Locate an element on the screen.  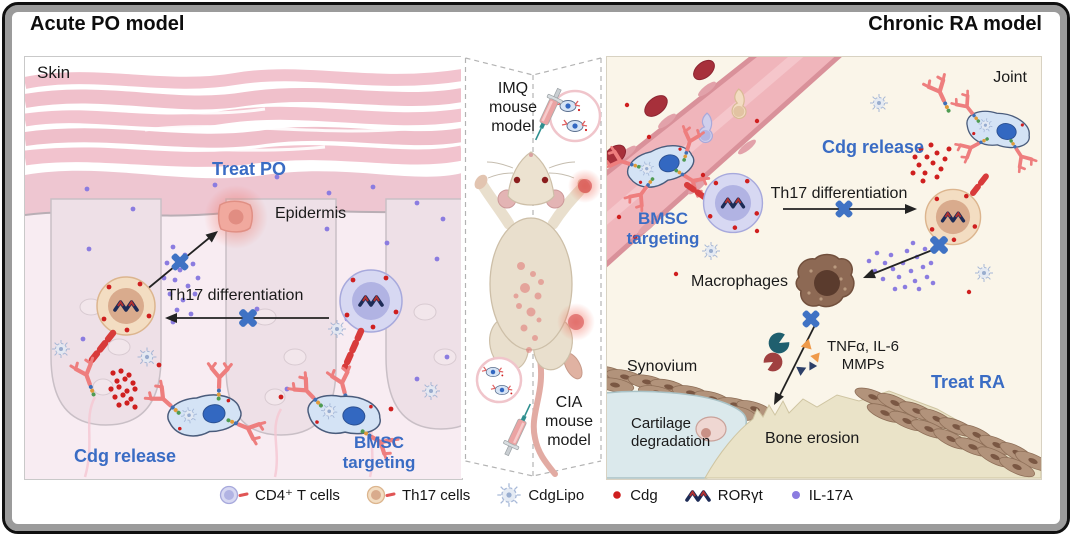
legend-label: CD4⁺ T cells is located at coordinates (297, 495).